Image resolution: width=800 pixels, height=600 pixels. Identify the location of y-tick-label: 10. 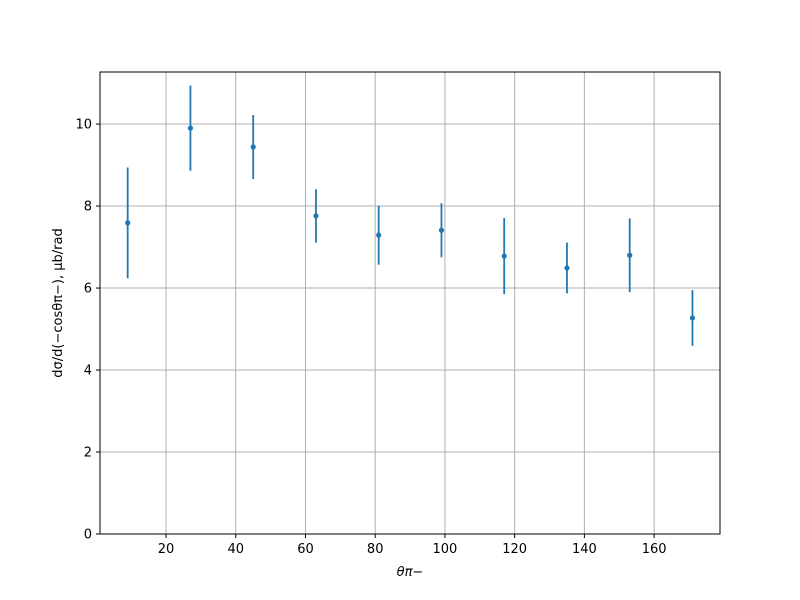
(83, 125).